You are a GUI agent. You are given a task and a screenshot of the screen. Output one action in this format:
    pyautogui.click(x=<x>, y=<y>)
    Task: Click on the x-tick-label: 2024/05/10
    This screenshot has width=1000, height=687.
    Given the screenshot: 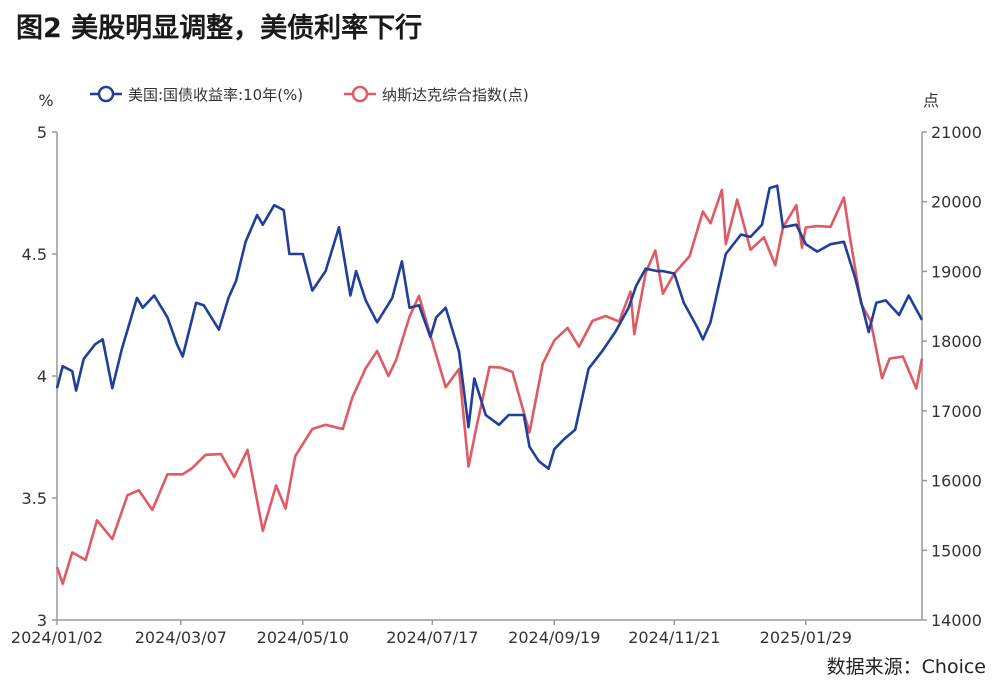 What is the action you would take?
    pyautogui.click(x=303, y=637)
    